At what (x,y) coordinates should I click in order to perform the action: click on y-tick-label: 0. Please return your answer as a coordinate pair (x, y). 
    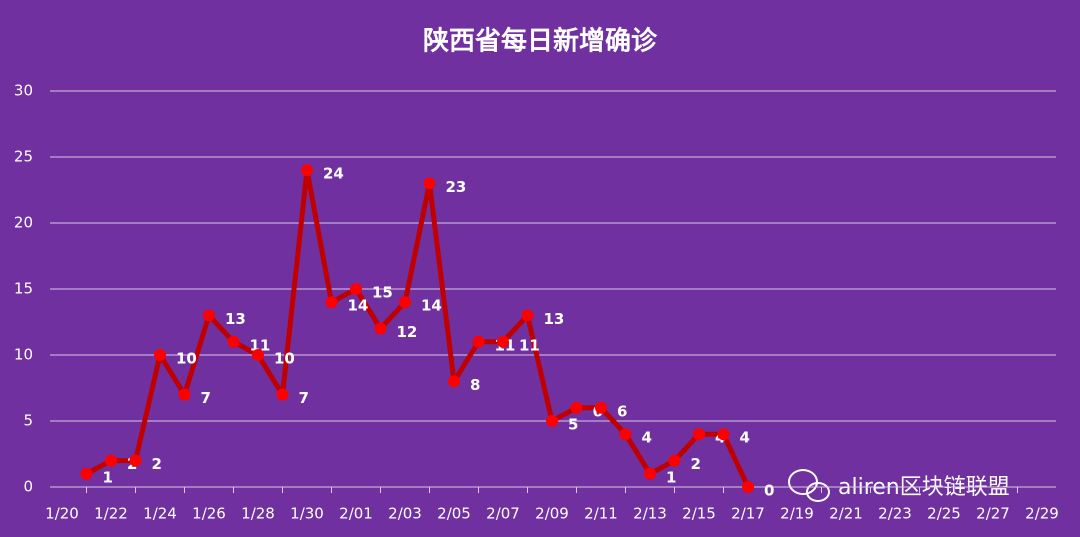
    Looking at the image, I should click on (28, 487).